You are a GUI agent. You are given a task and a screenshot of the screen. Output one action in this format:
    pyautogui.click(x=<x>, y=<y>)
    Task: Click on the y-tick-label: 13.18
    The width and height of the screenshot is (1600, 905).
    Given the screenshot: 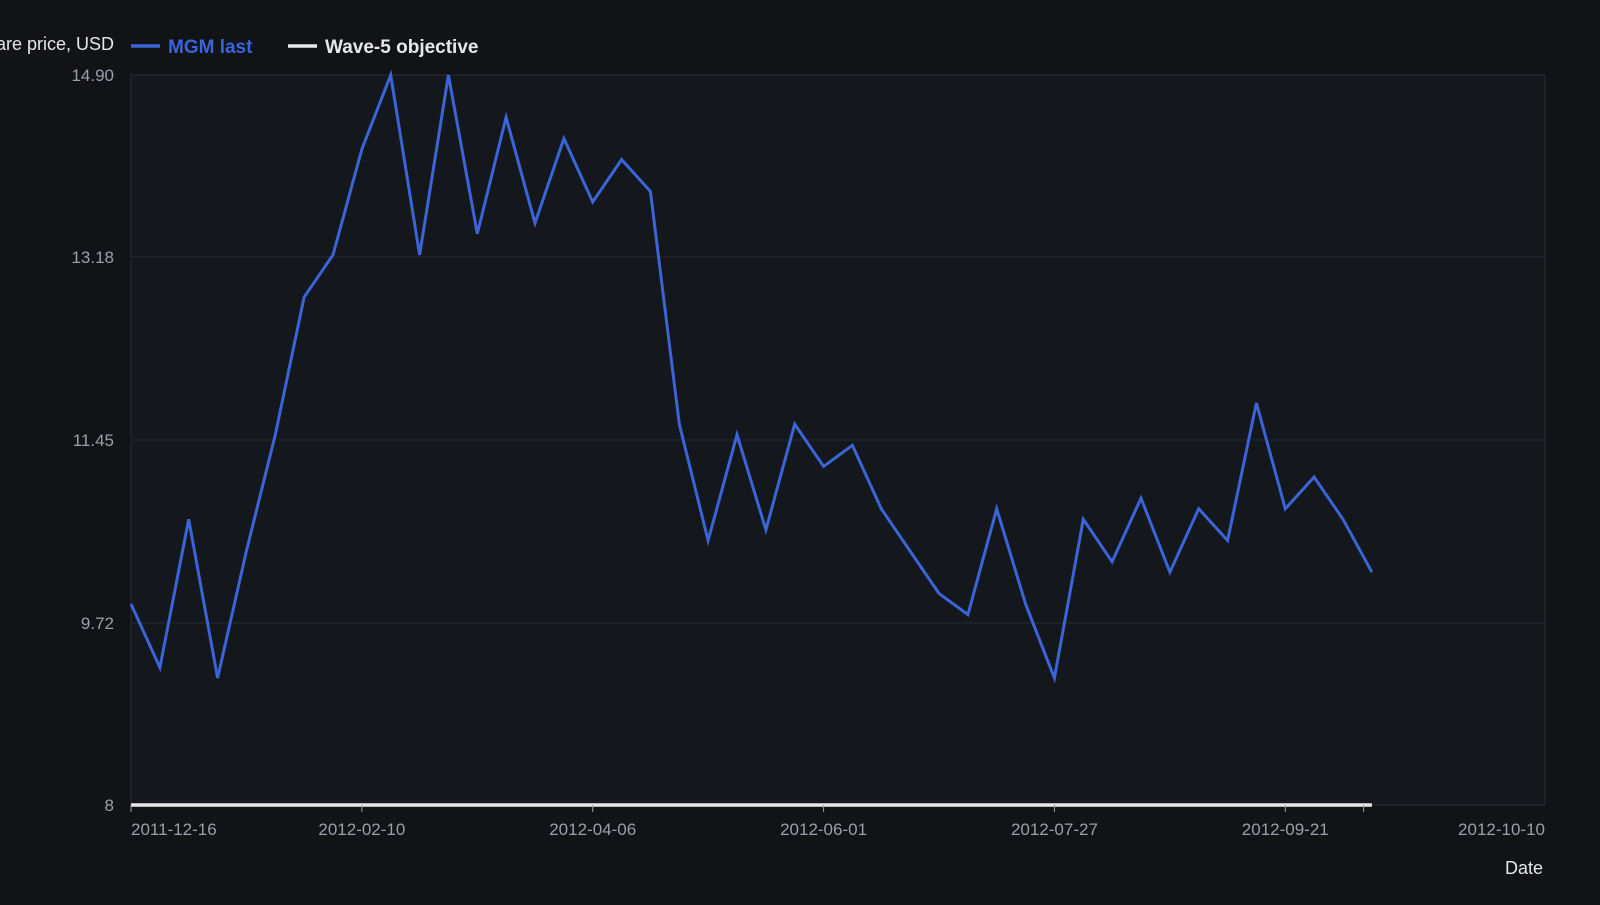 What is the action you would take?
    pyautogui.click(x=92, y=257)
    